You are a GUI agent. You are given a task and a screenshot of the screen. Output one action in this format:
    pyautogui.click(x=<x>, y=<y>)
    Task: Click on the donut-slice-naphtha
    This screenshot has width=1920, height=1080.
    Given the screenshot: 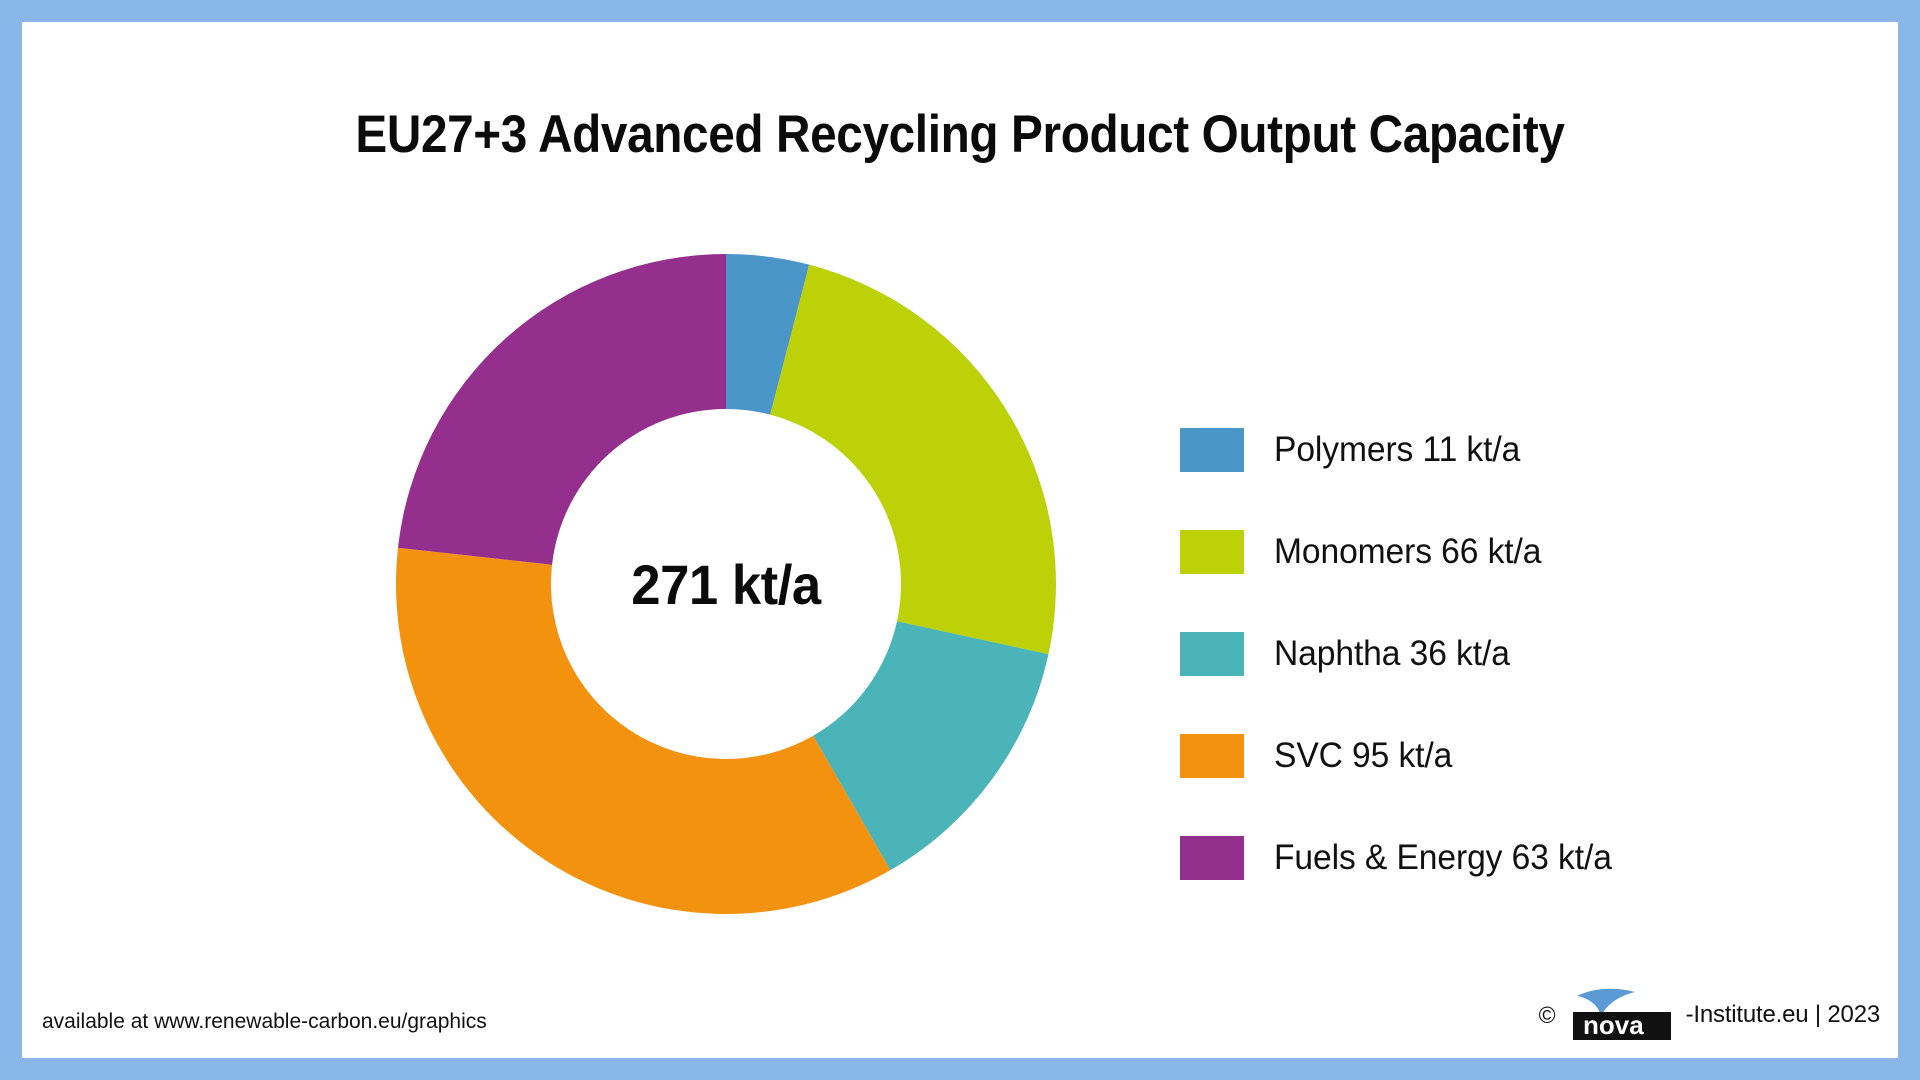 What is the action you would take?
    pyautogui.click(x=931, y=746)
    